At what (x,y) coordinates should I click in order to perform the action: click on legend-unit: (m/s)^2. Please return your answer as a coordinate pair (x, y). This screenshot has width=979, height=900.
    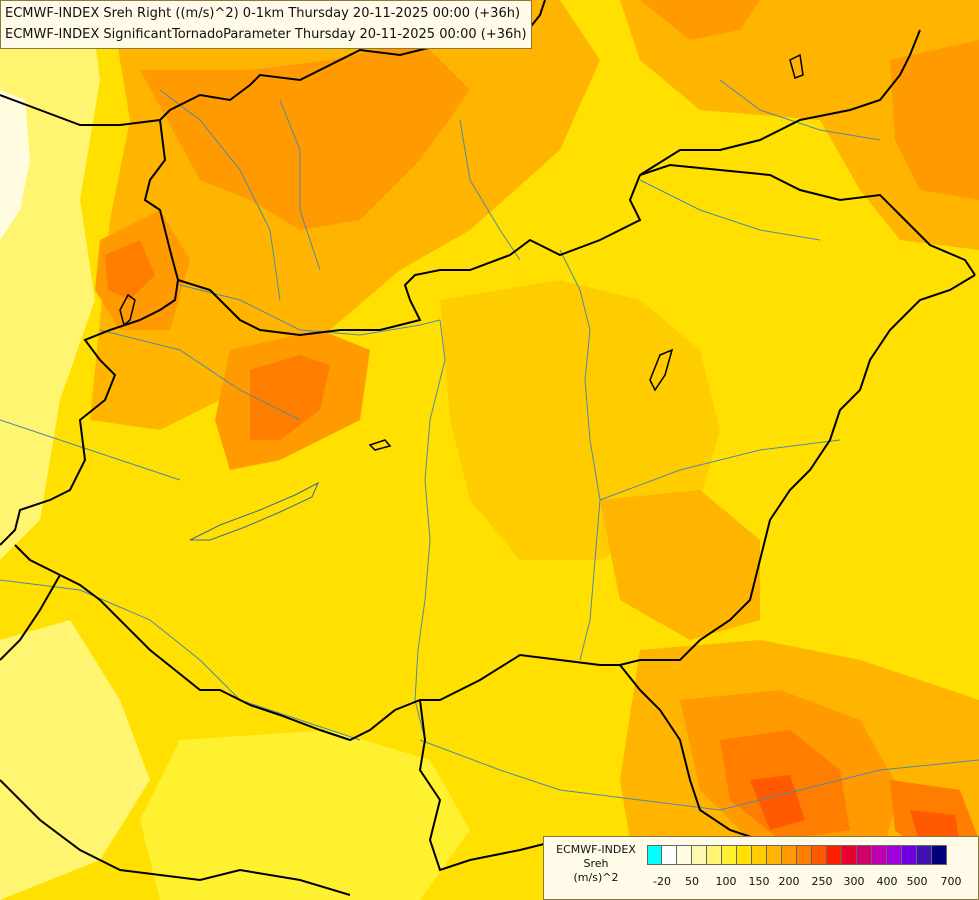
    Looking at the image, I should click on (596, 877).